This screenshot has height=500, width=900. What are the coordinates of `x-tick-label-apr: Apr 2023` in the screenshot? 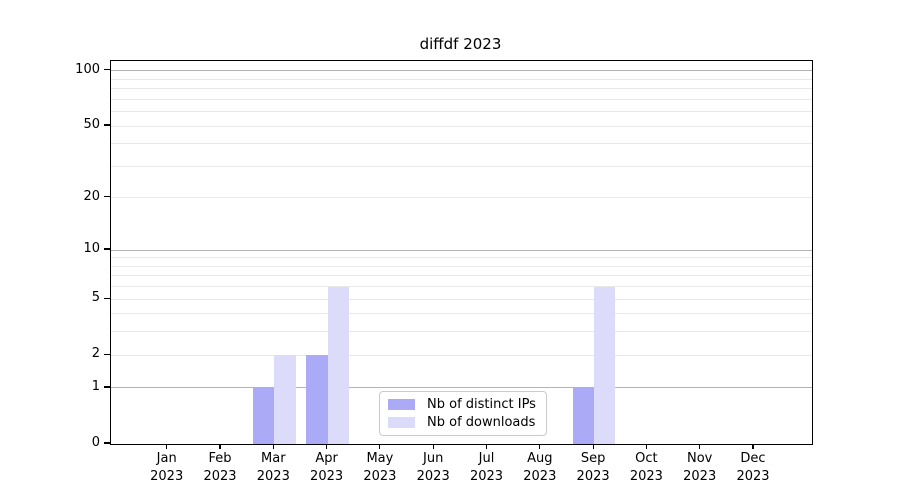 It's located at (327, 467).